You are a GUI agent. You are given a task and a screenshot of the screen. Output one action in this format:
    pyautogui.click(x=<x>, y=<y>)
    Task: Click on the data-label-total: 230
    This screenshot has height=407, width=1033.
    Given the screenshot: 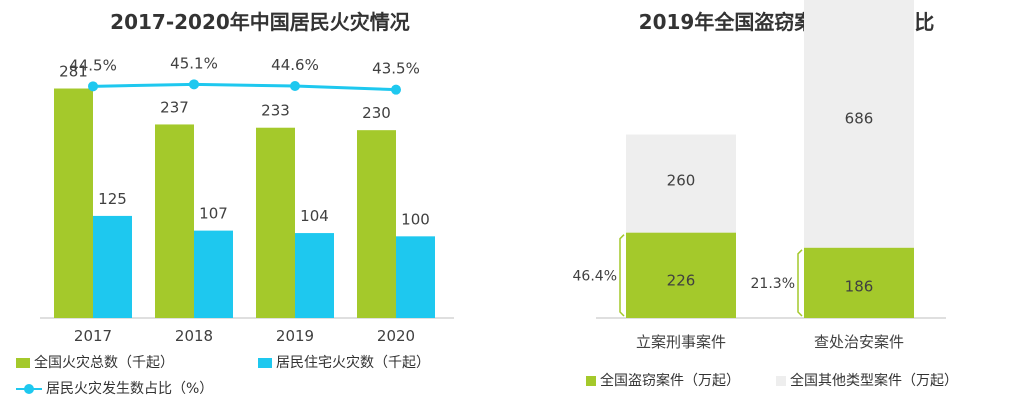 What is the action you would take?
    pyautogui.click(x=376, y=113)
    